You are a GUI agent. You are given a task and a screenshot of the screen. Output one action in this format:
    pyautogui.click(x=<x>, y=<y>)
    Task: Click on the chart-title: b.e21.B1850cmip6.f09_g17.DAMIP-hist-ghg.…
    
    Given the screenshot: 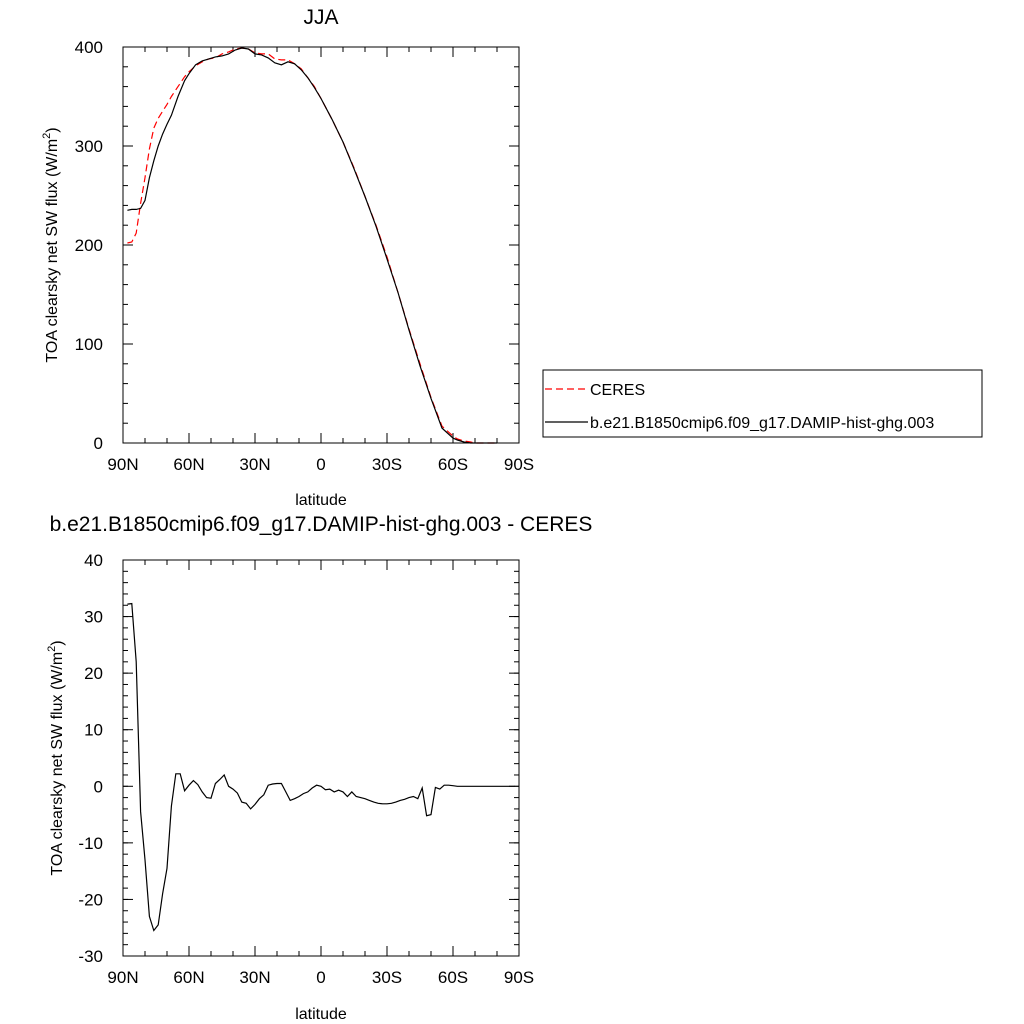 What is the action you would take?
    pyautogui.click(x=321, y=524)
    